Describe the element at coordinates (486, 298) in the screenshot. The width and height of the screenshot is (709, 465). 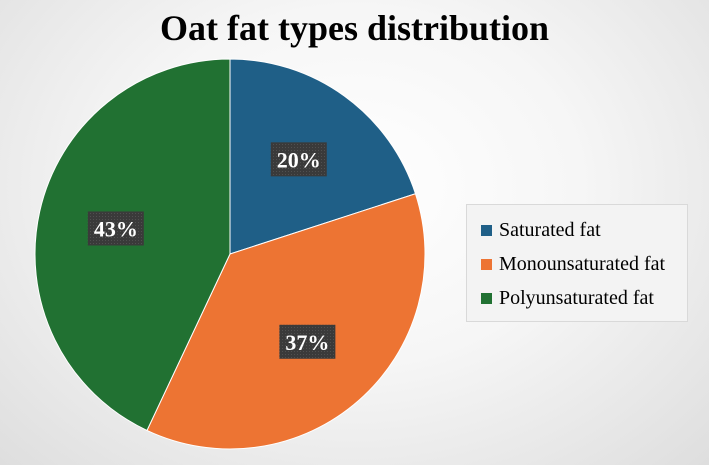
I see `legend-swatch-polyunsaturated` at that location.